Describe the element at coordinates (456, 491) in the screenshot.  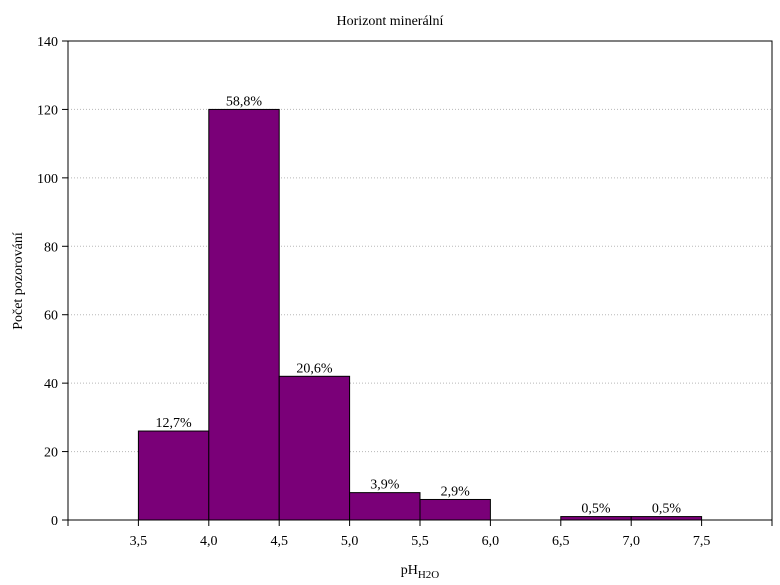
I see `bar-percent-label: 2,9%` at that location.